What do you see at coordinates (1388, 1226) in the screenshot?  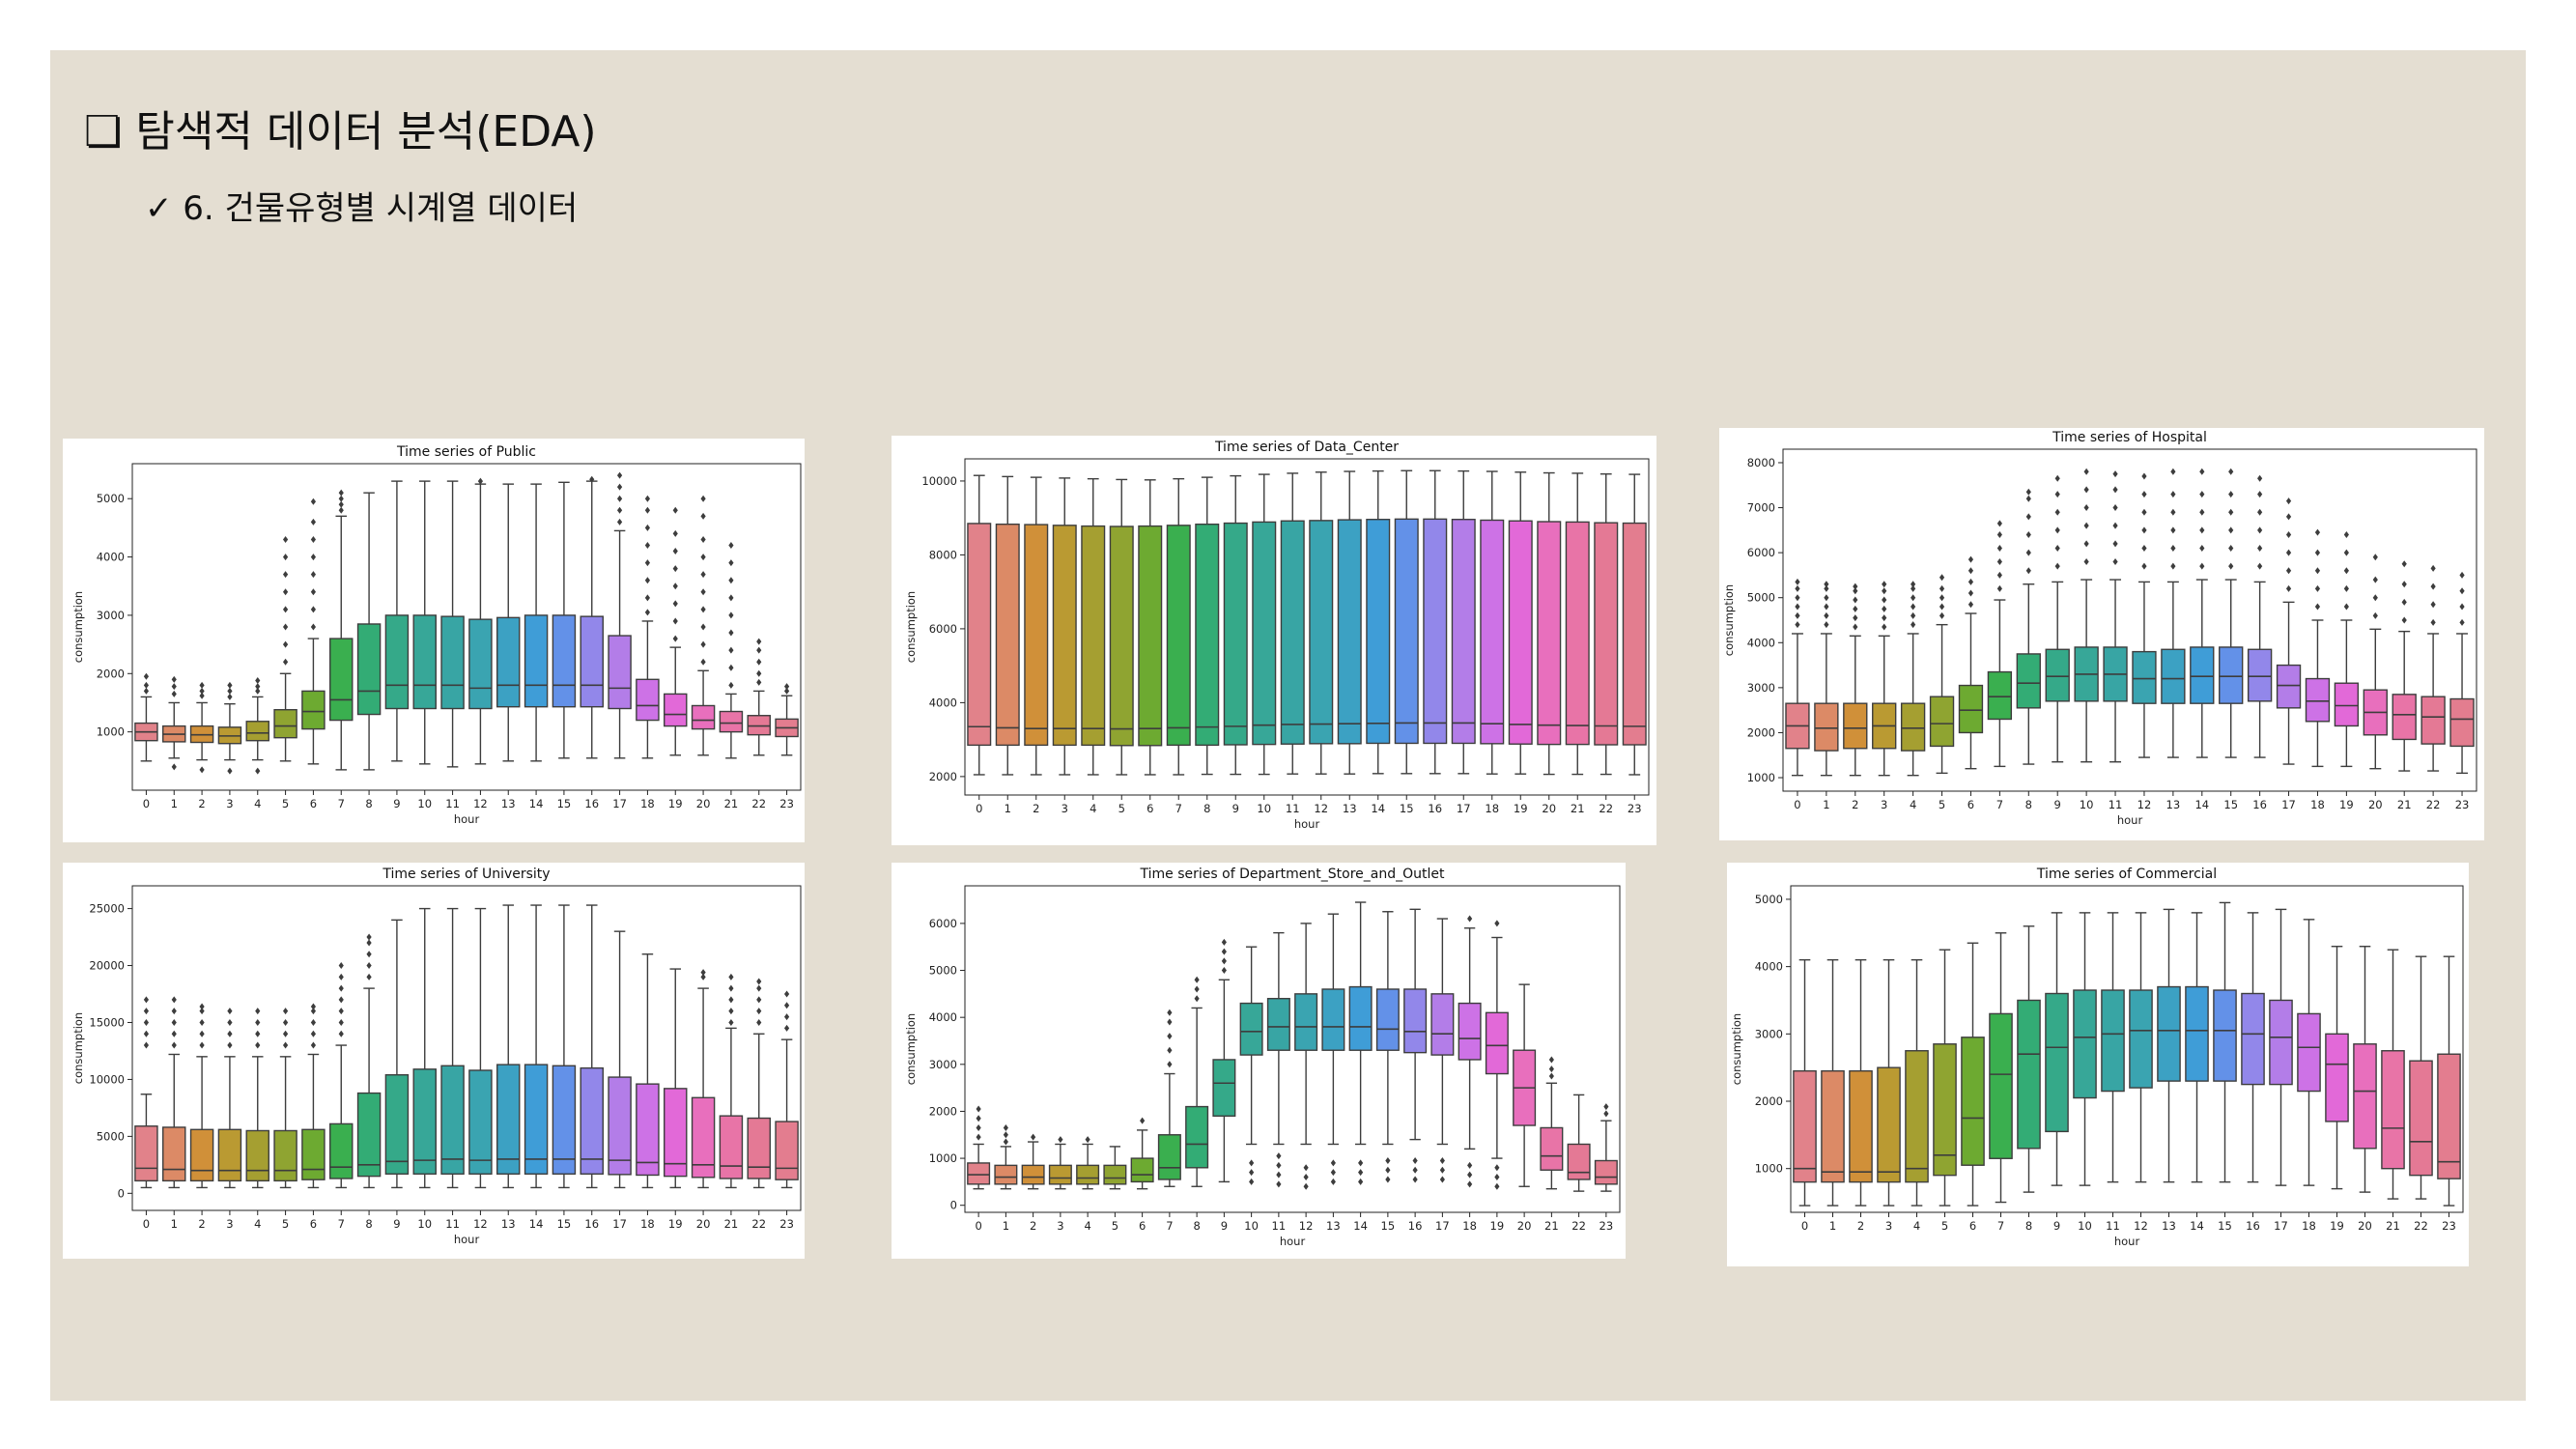 I see `x-tick-label: 15` at bounding box center [1388, 1226].